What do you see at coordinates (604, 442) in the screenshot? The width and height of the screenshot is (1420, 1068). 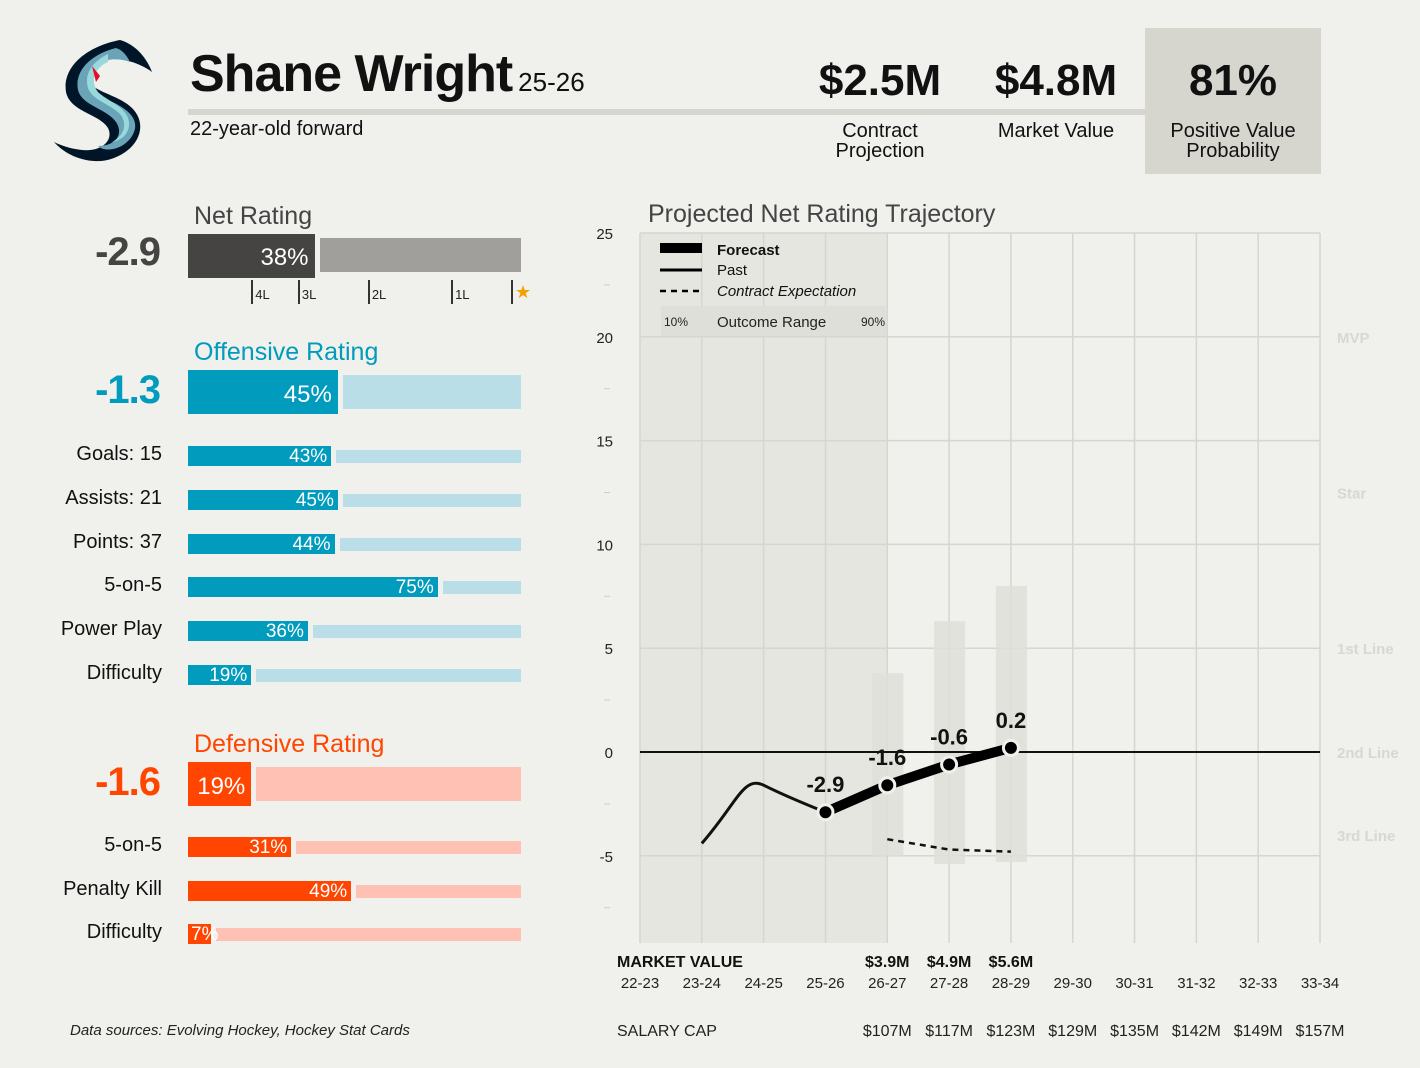 I see `y-tick-label: 15` at bounding box center [604, 442].